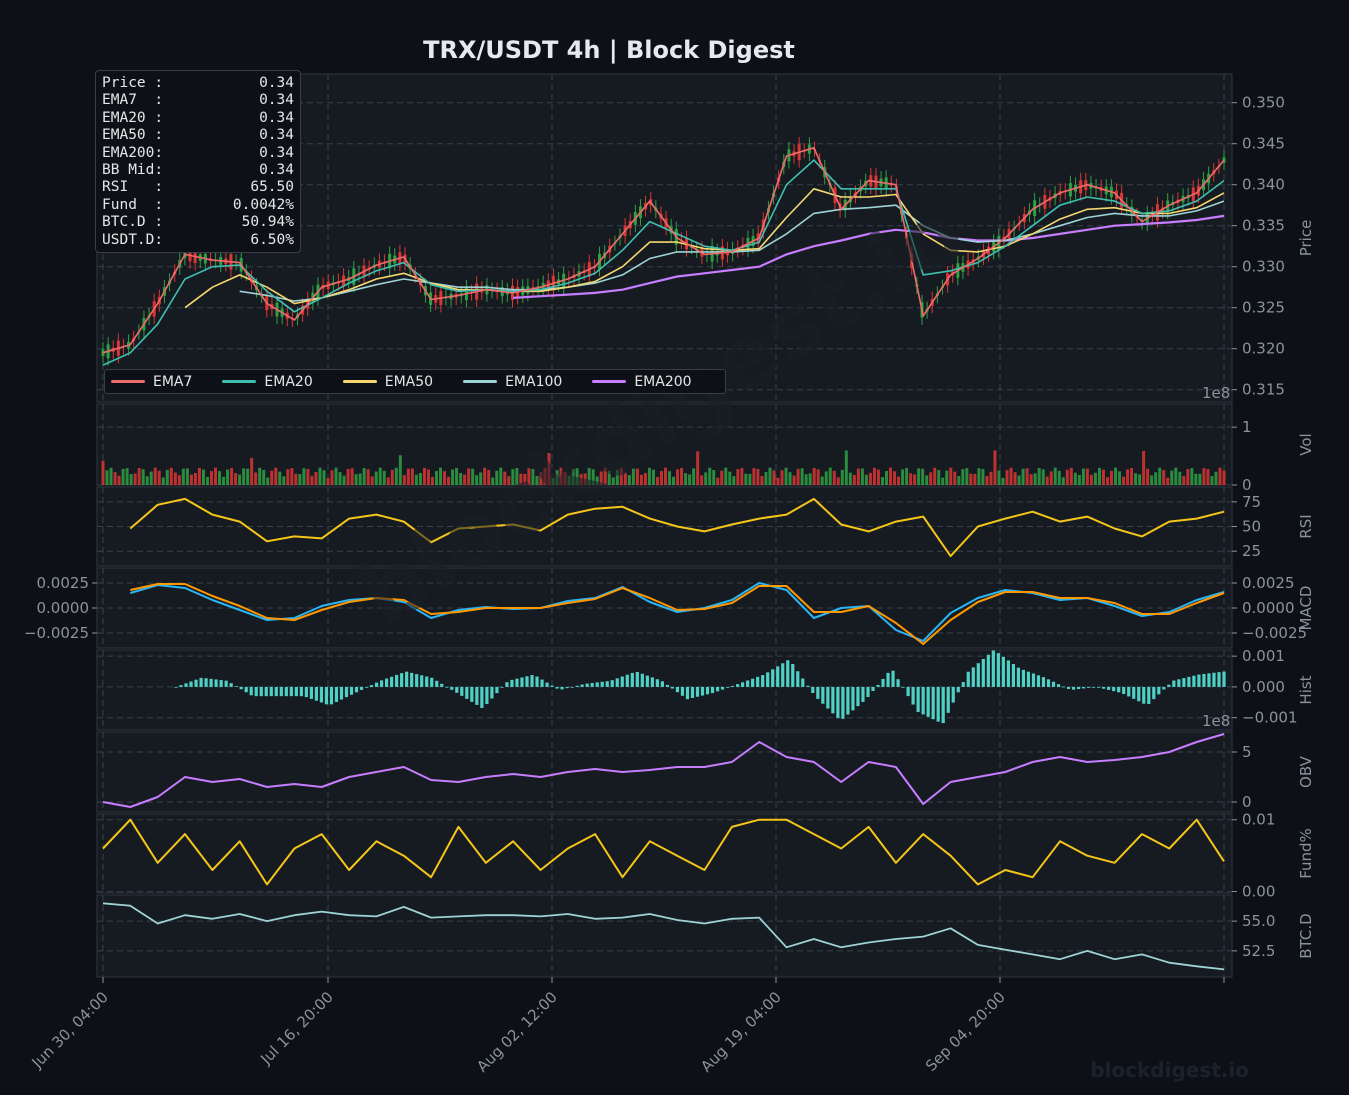 The height and width of the screenshot is (1095, 1349). What do you see at coordinates (1263, 267) in the screenshot?
I see `price-tick-label: 0.330` at bounding box center [1263, 267].